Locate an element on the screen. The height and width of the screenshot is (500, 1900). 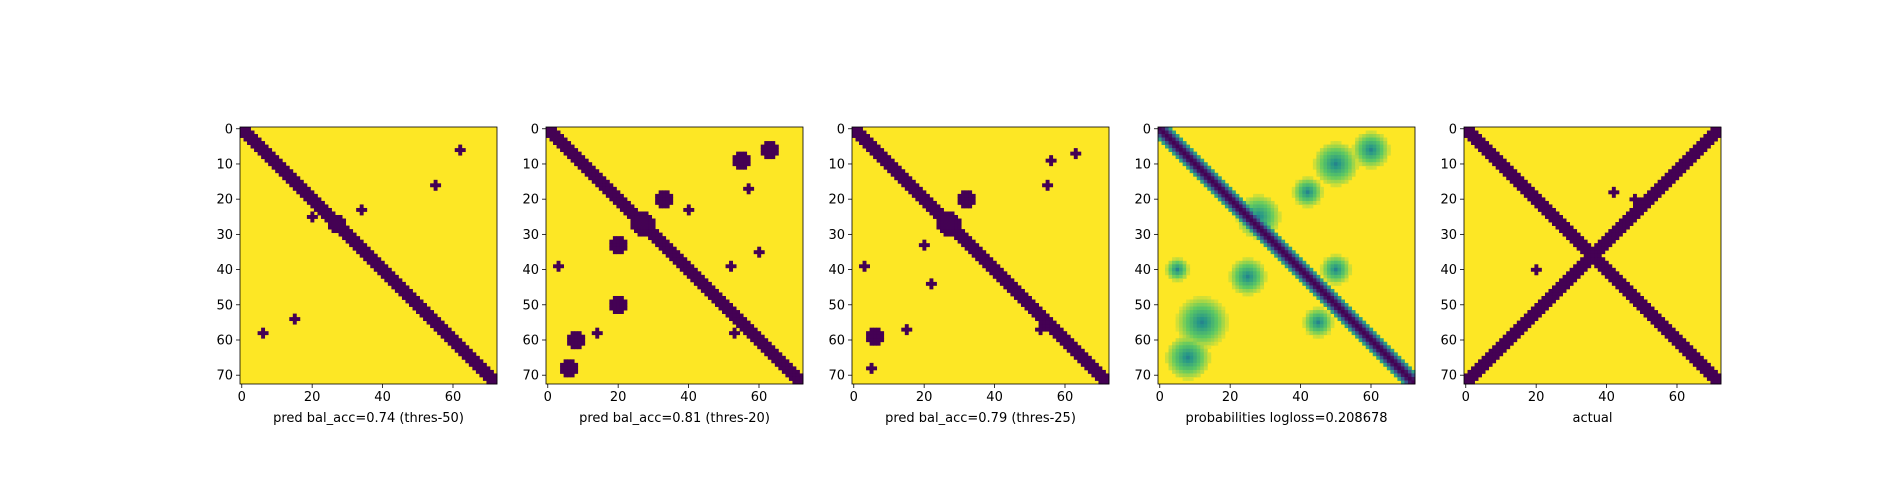
y-tick-label: 10 is located at coordinates (224, 164).